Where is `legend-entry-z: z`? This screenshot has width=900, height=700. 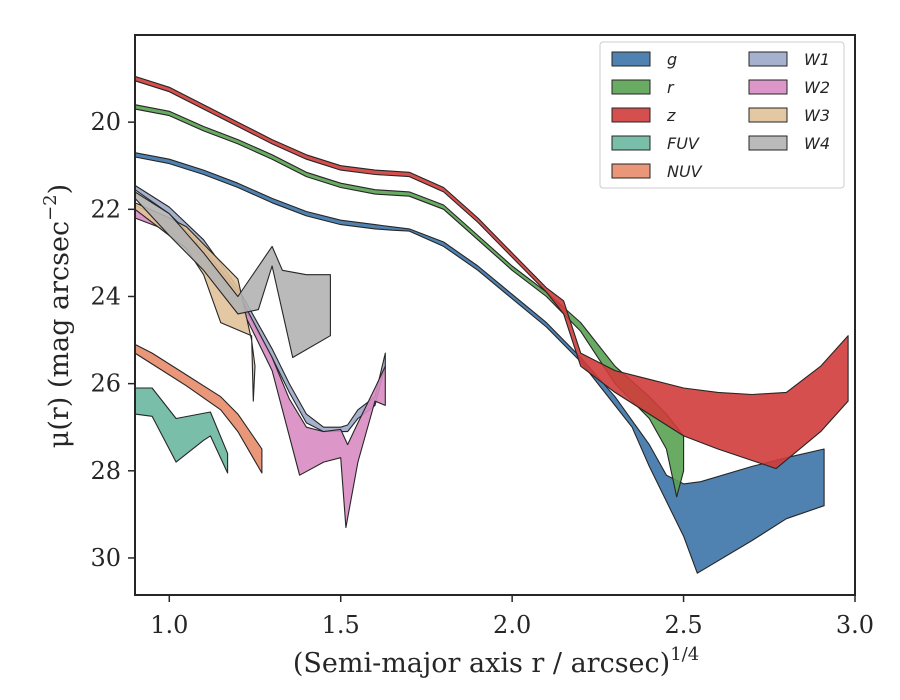
legend-entry-z: z is located at coordinates (643, 115).